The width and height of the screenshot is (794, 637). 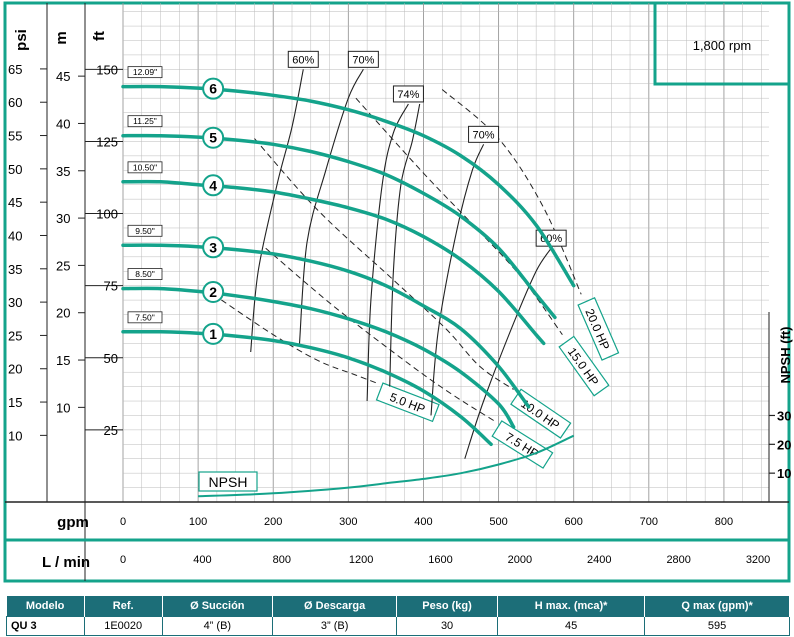 I want to click on lmin-tick-label: 400, so click(x=202, y=560).